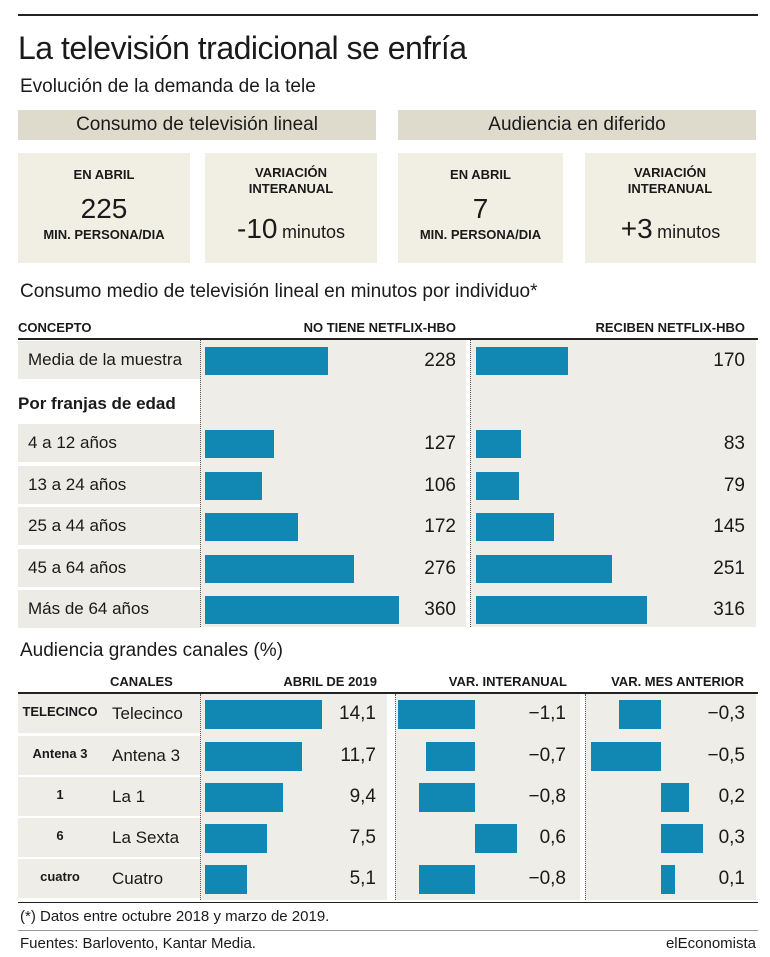 This screenshot has width=770, height=957. Describe the element at coordinates (440, 526) in the screenshot. I see `data-label: 172` at that location.